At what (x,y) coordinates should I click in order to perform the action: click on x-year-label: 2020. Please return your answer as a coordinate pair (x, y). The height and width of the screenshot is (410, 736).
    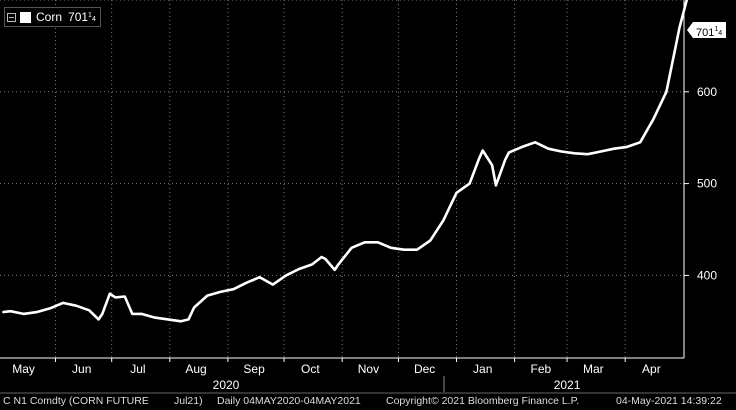
    Looking at the image, I should click on (226, 385).